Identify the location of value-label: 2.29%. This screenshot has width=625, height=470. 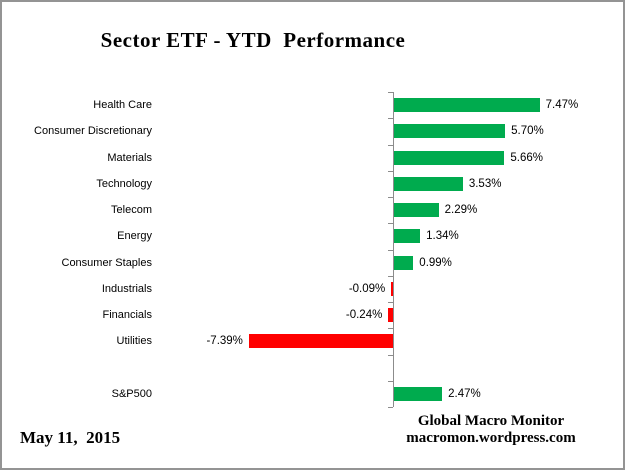
(461, 210).